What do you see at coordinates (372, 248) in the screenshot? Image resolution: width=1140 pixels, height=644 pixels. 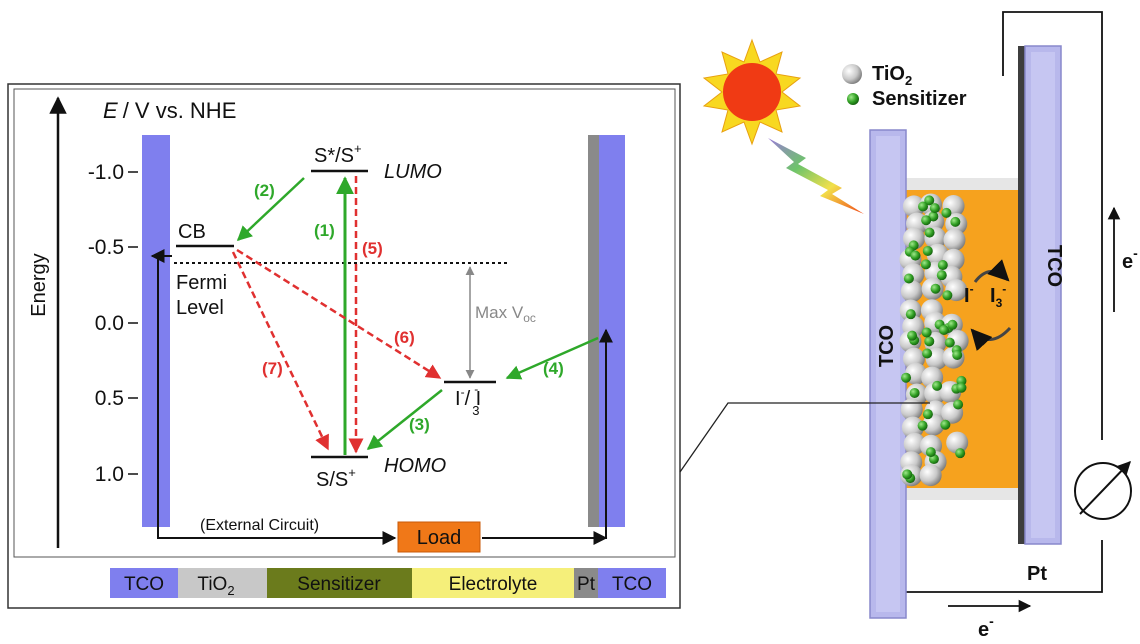 I see `process-5-label: (5)` at bounding box center [372, 248].